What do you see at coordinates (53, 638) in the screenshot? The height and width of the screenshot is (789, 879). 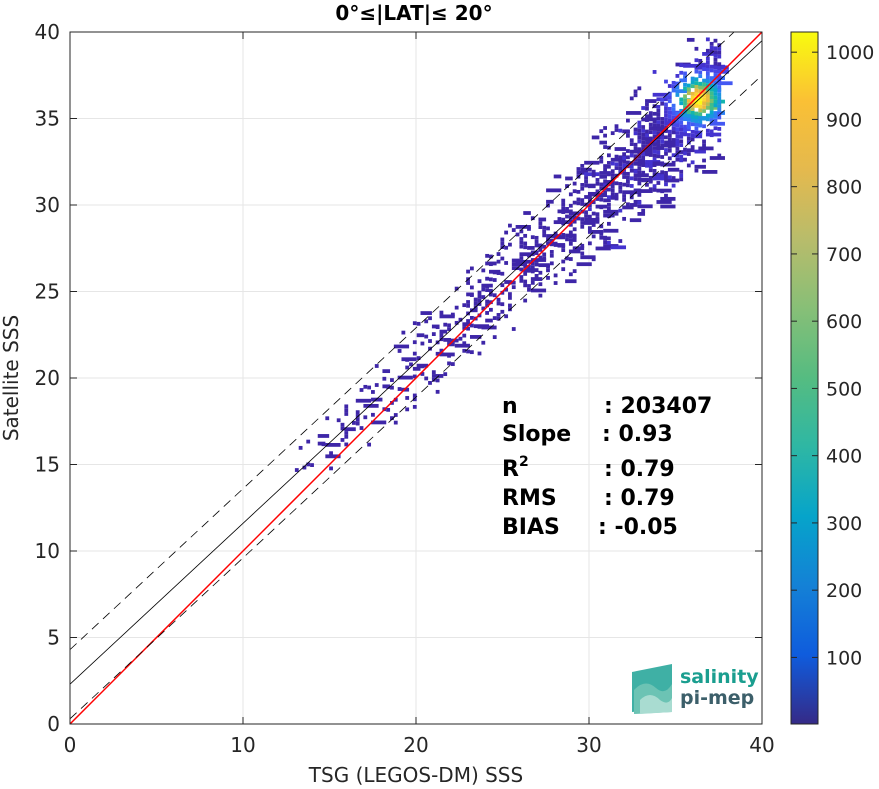 I see `y-tick-label: 5` at bounding box center [53, 638].